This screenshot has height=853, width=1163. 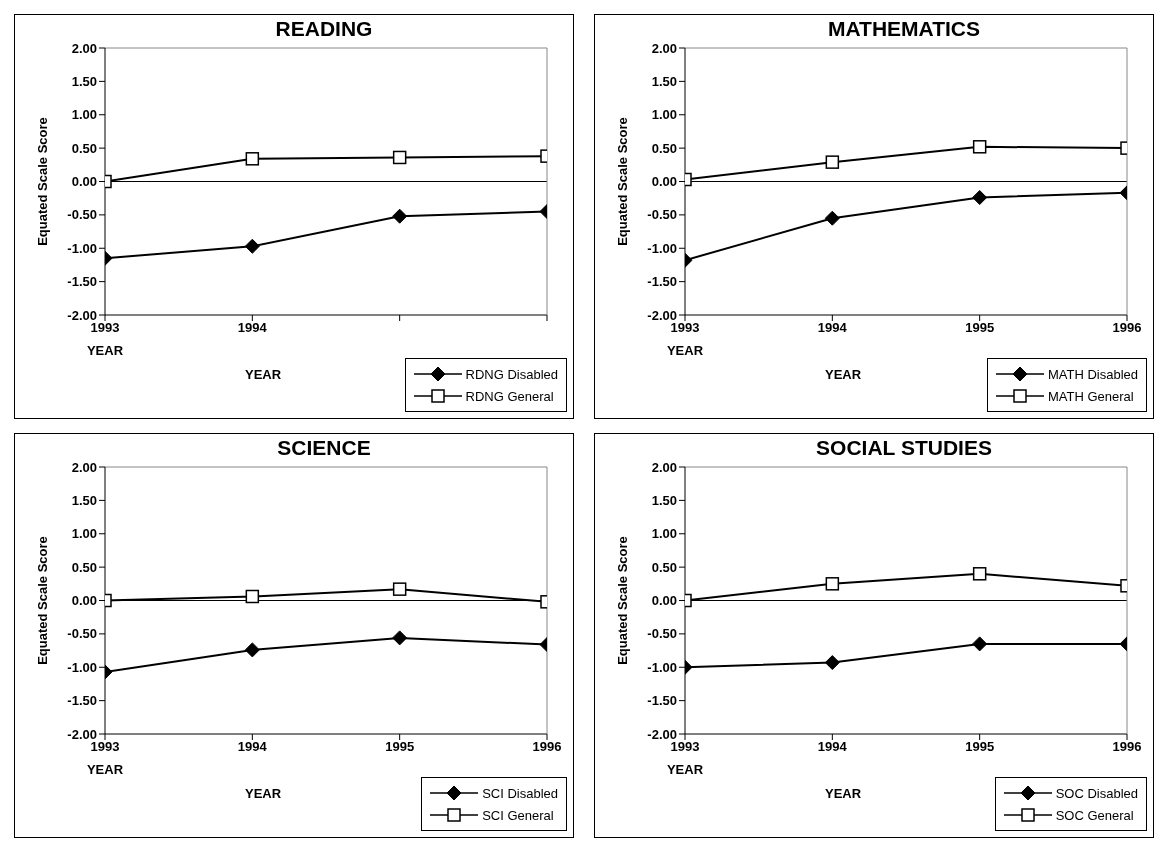 I want to click on legend-label: MATH General, so click(x=1090, y=396).